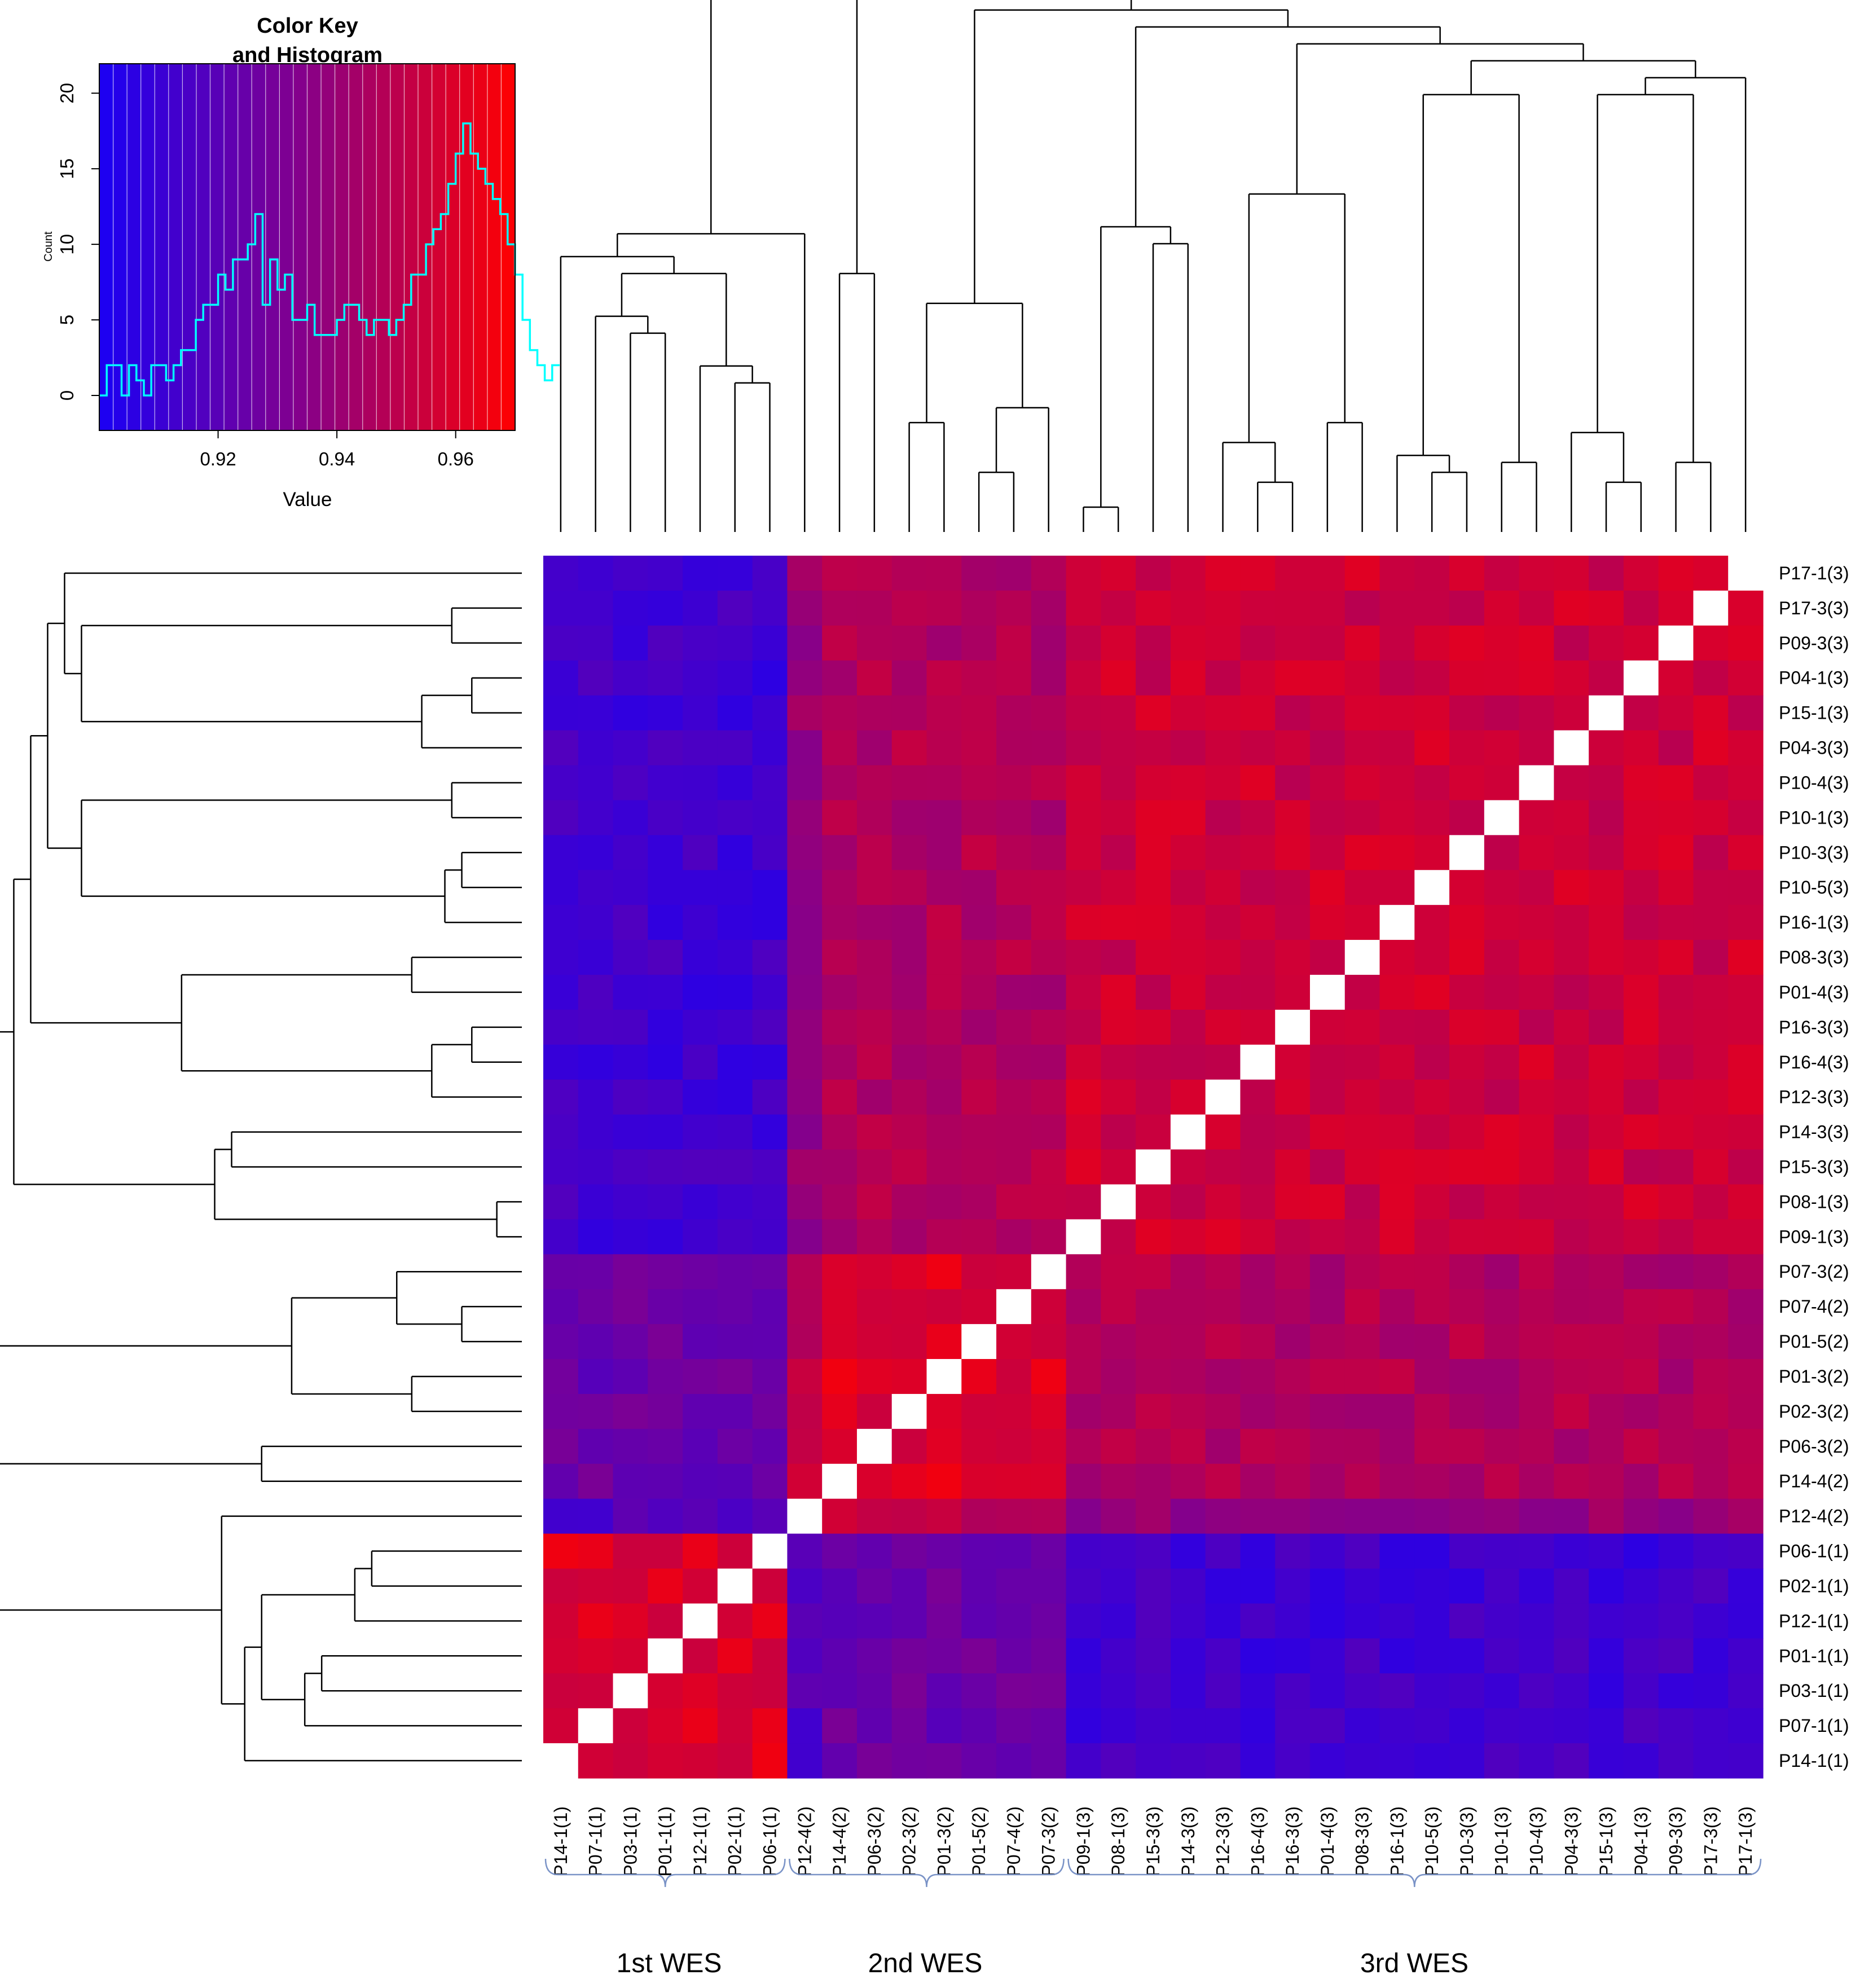 This screenshot has height=1988, width=1873. Describe the element at coordinates (1814, 852) in the screenshot. I see `row-label: P10-3(3)` at that location.